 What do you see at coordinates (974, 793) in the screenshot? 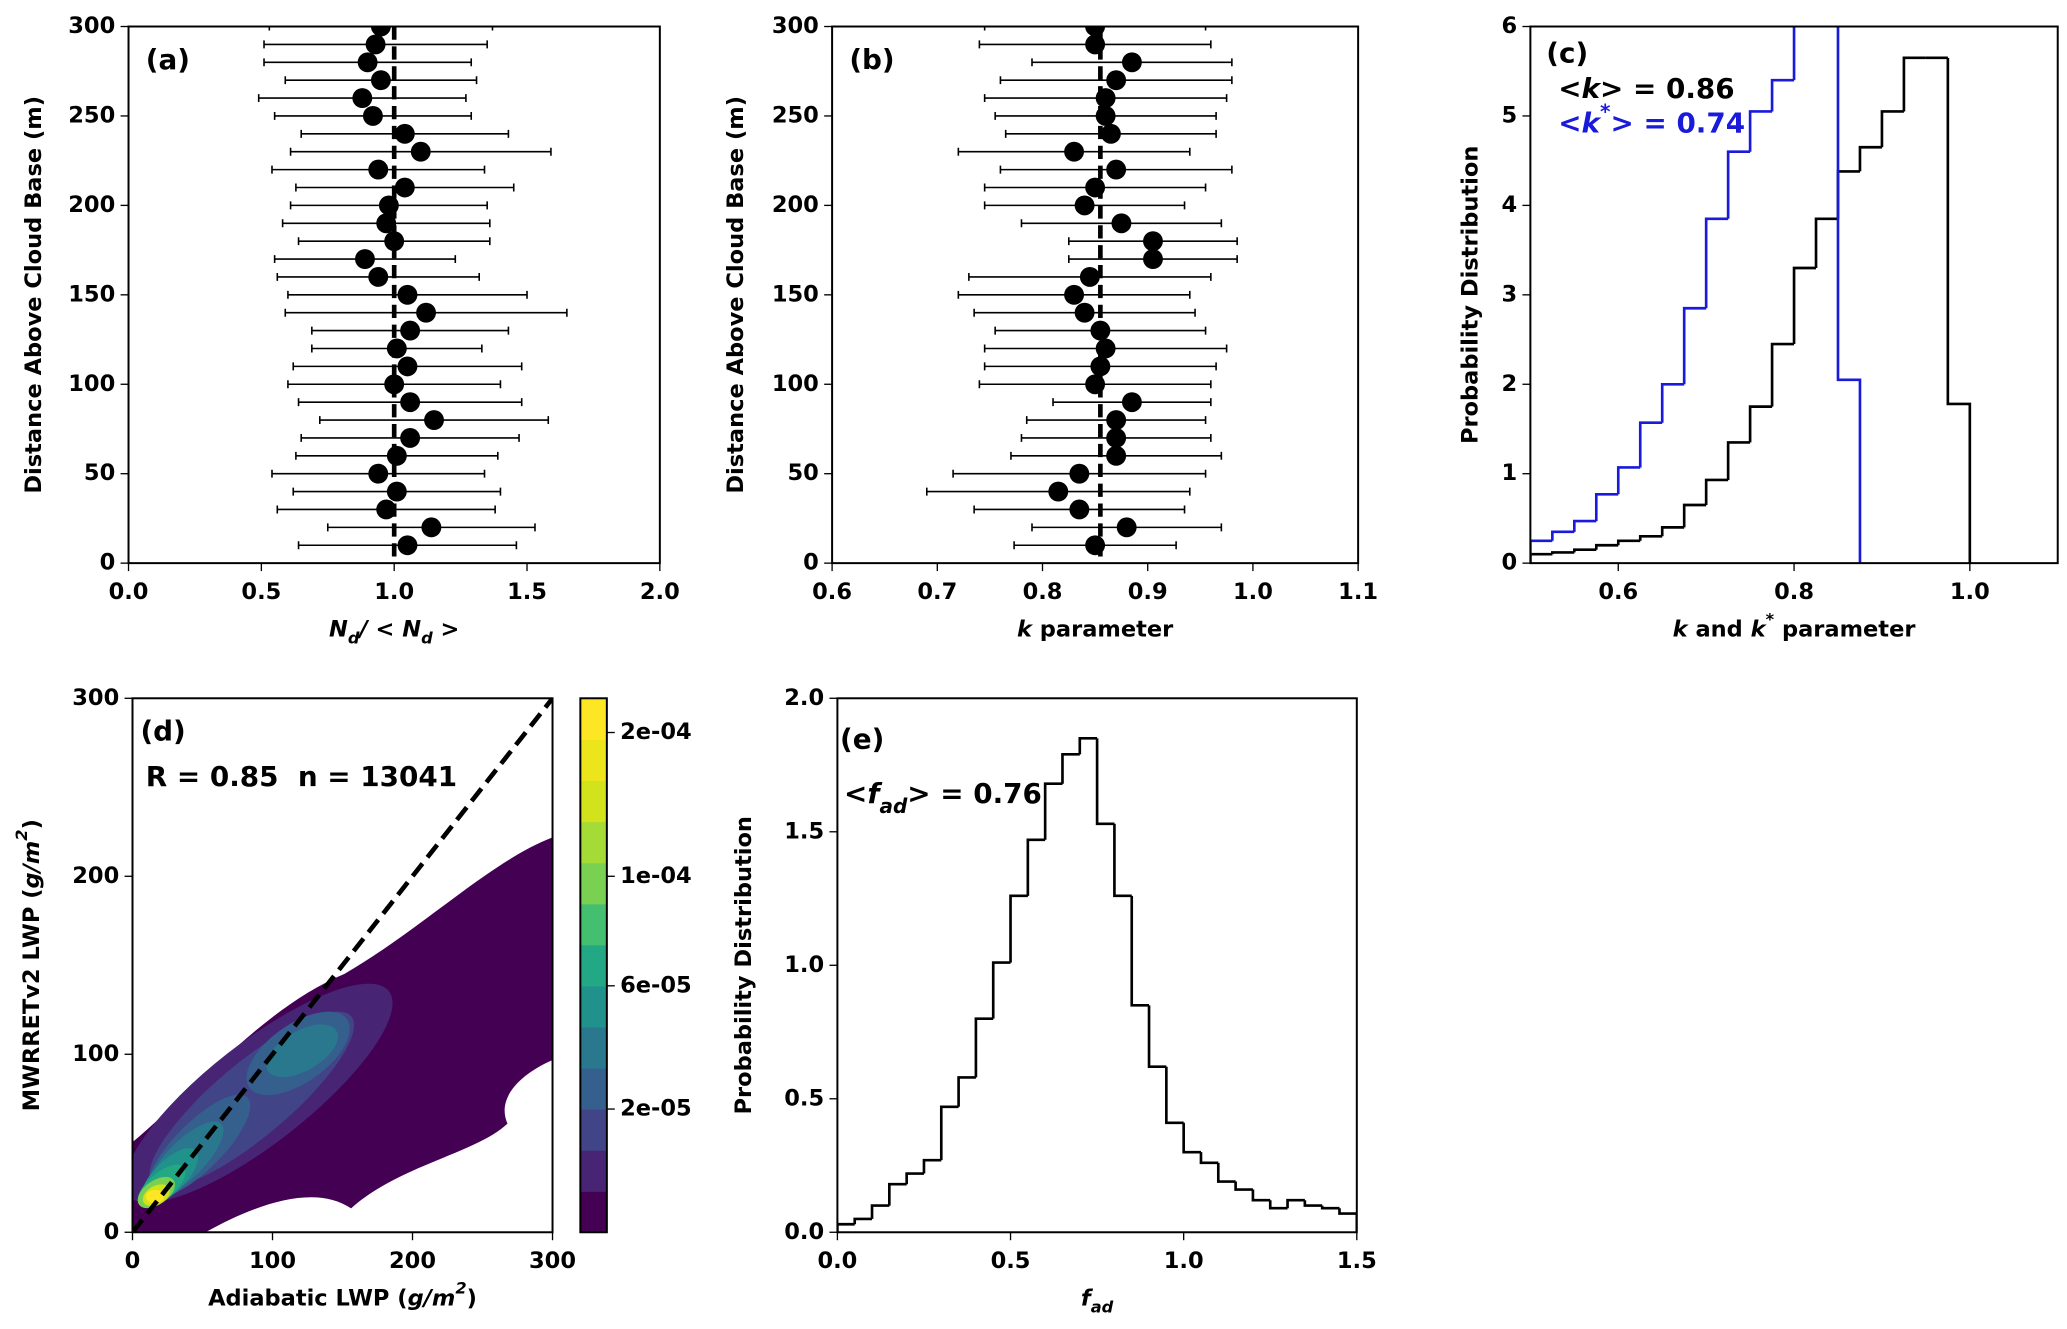
I see `text-part: > = 0.76` at bounding box center [974, 793].